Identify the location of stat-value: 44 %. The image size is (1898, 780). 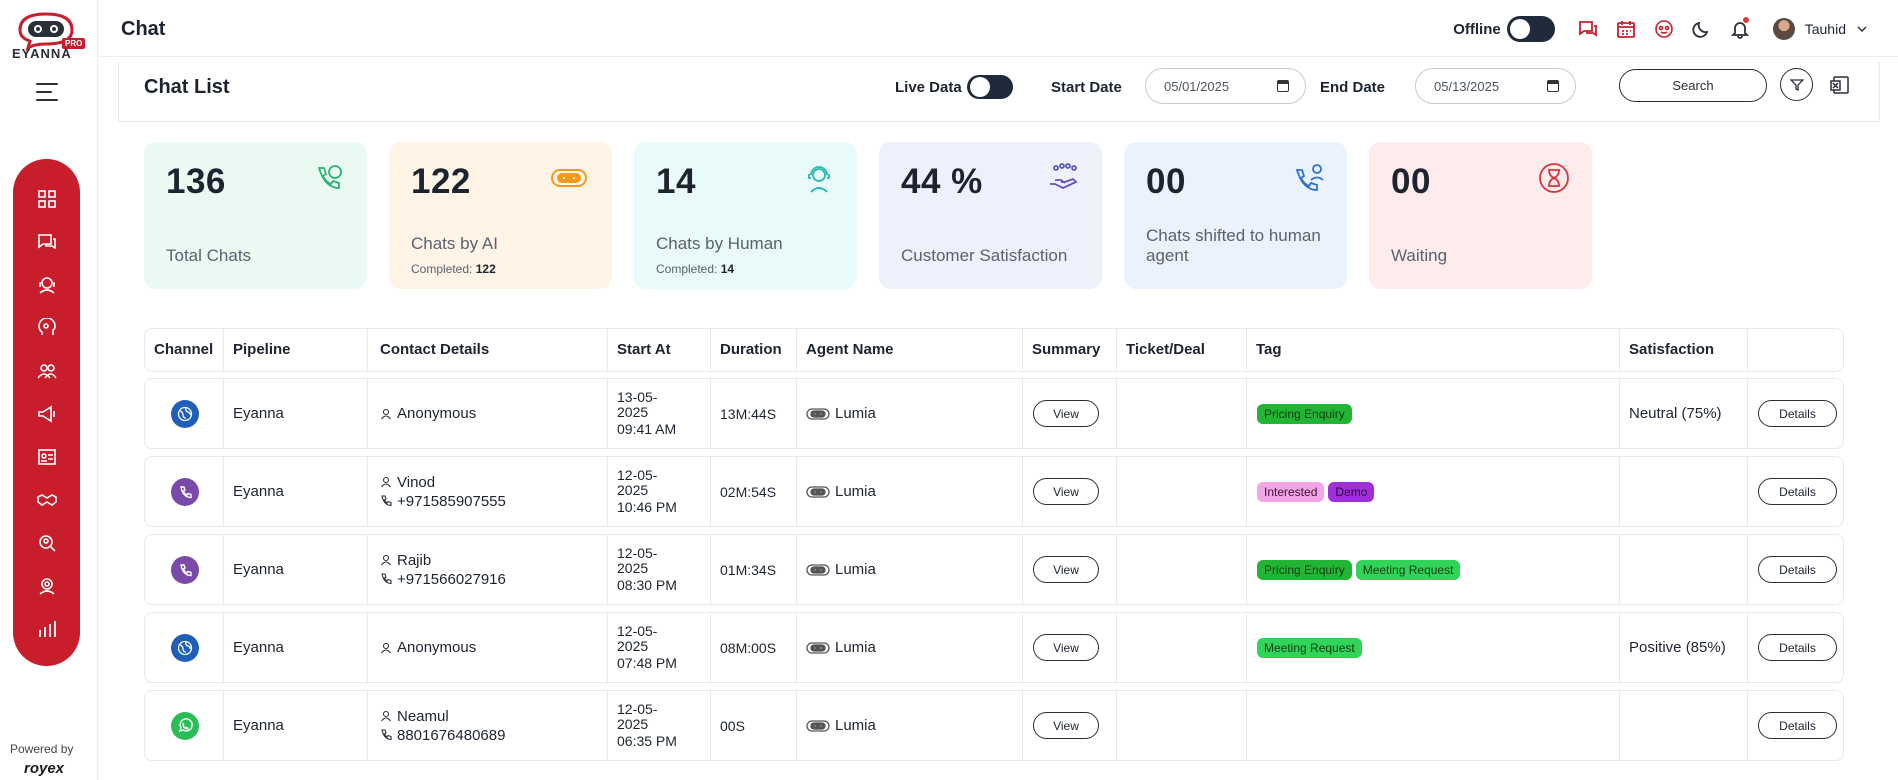
(942, 181).